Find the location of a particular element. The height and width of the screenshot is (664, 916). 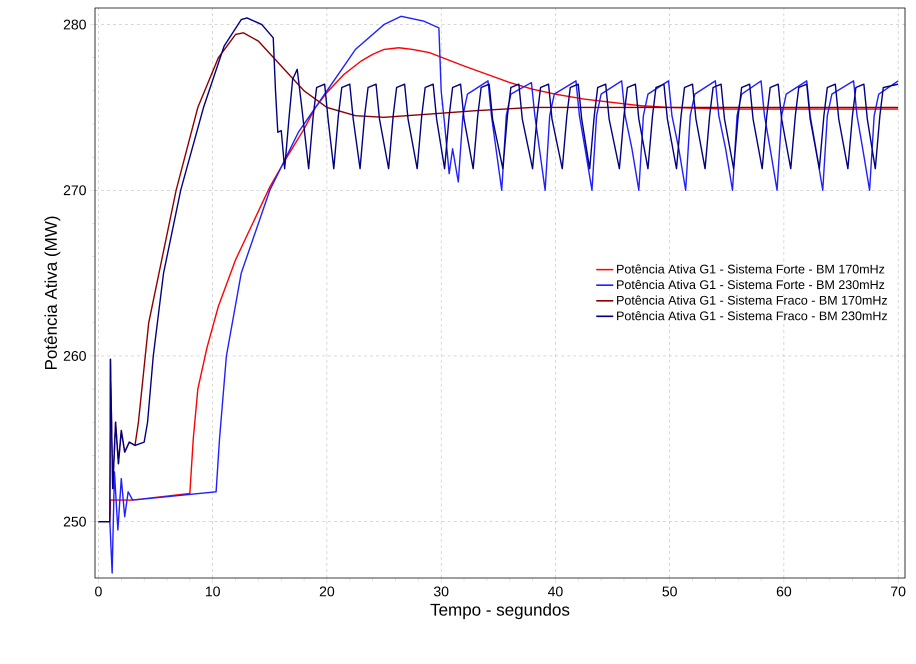

legend-label: Potência Ativa G1 - Sistema Fraco - BM 170mHz is located at coordinates (752, 300).